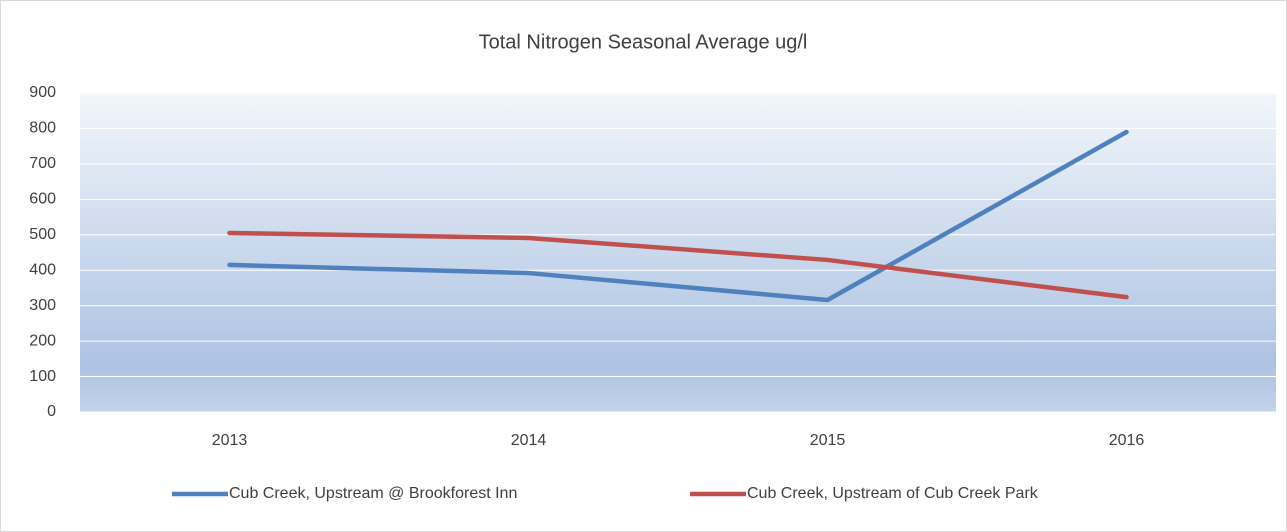 This screenshot has height=532, width=1287. Describe the element at coordinates (42, 234) in the screenshot. I see `y-tick-label: 500` at that location.